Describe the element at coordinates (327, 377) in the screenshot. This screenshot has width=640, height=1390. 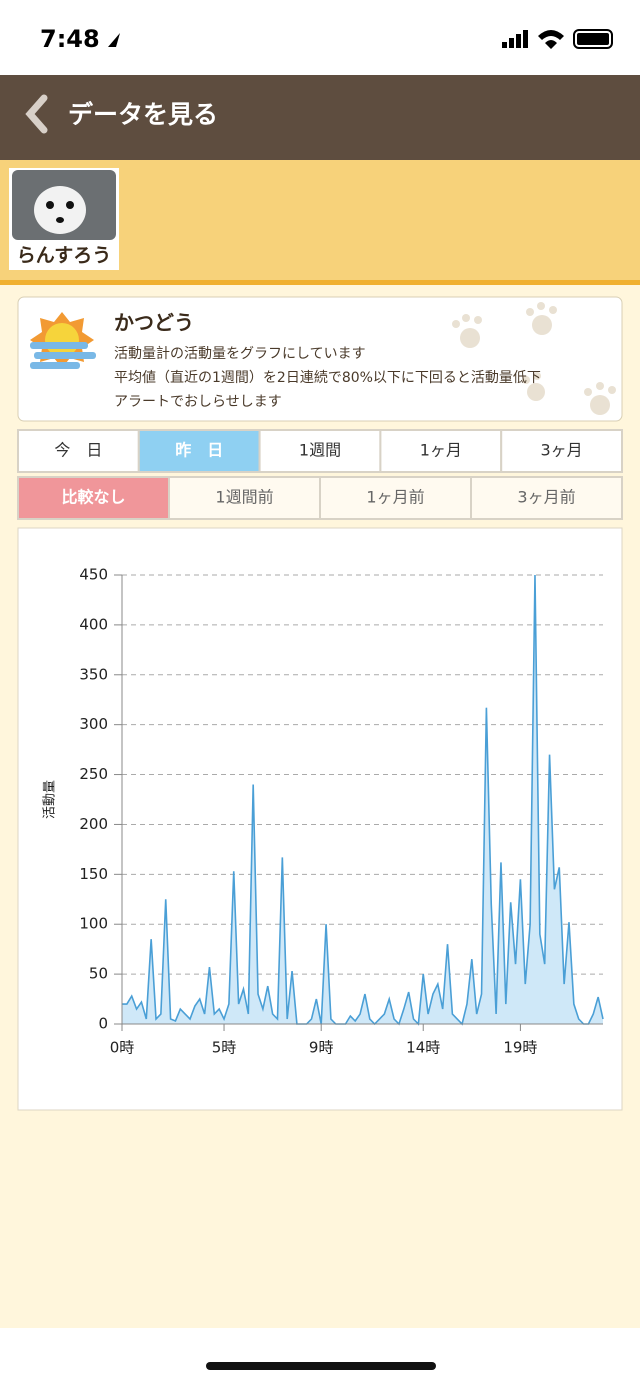
I see `info-line: 平均値（直近の1週間）を2日連続で80%以下に下回ると活動量低下` at that location.